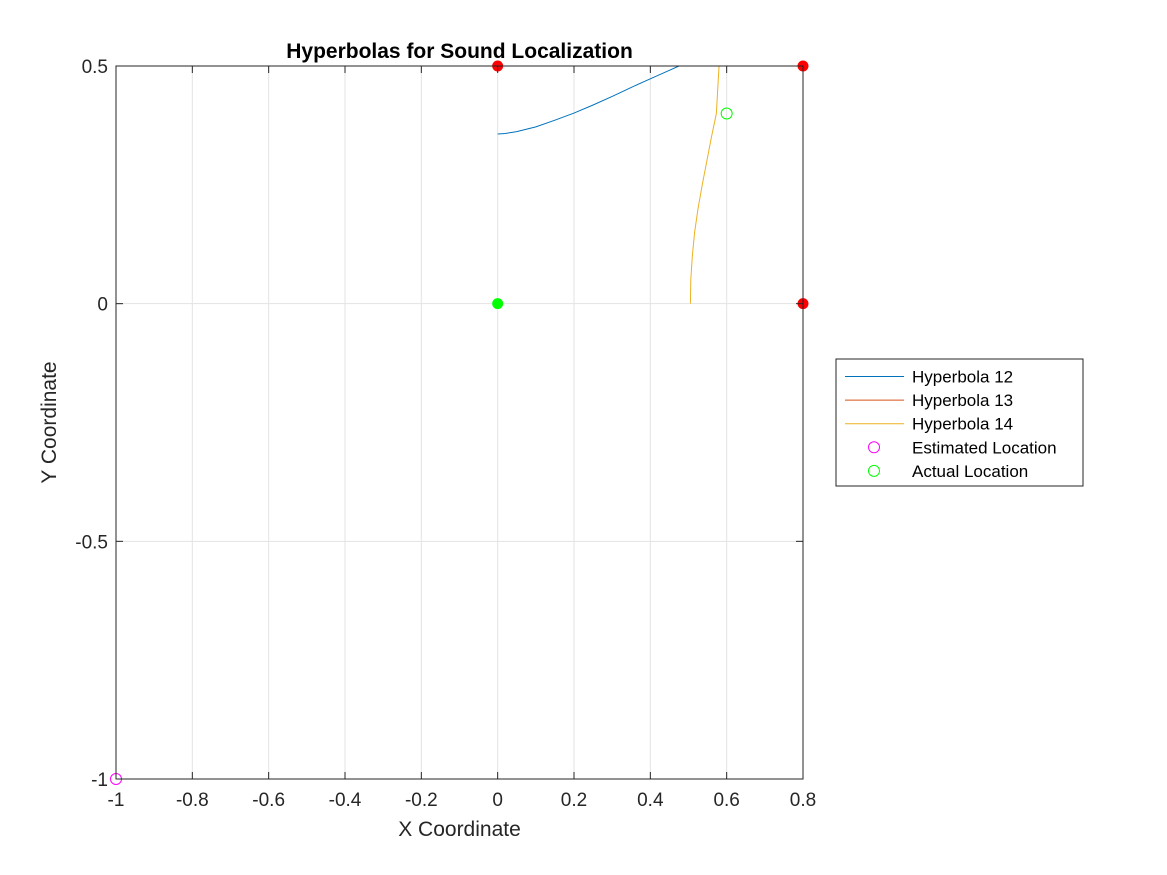 The width and height of the screenshot is (1167, 875). Describe the element at coordinates (99, 780) in the screenshot. I see `y-tick-label: -1` at that location.